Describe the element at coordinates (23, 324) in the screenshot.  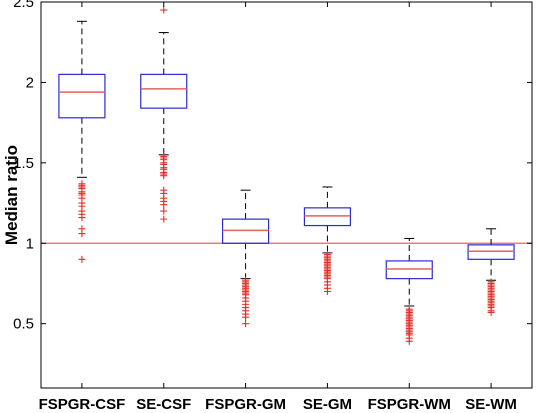
I see `y-tick-label: 0.5` at that location.